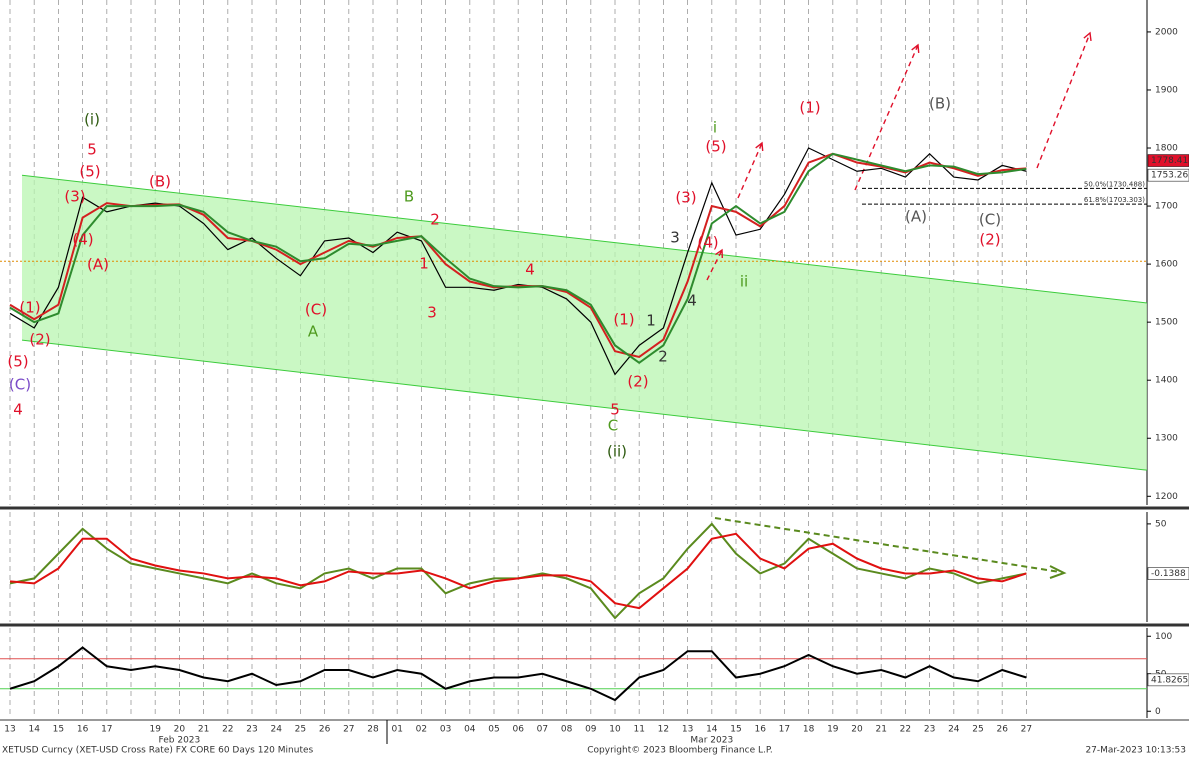  Describe the element at coordinates (1166, 439) in the screenshot. I see `y-tick-label: 1300` at that location.